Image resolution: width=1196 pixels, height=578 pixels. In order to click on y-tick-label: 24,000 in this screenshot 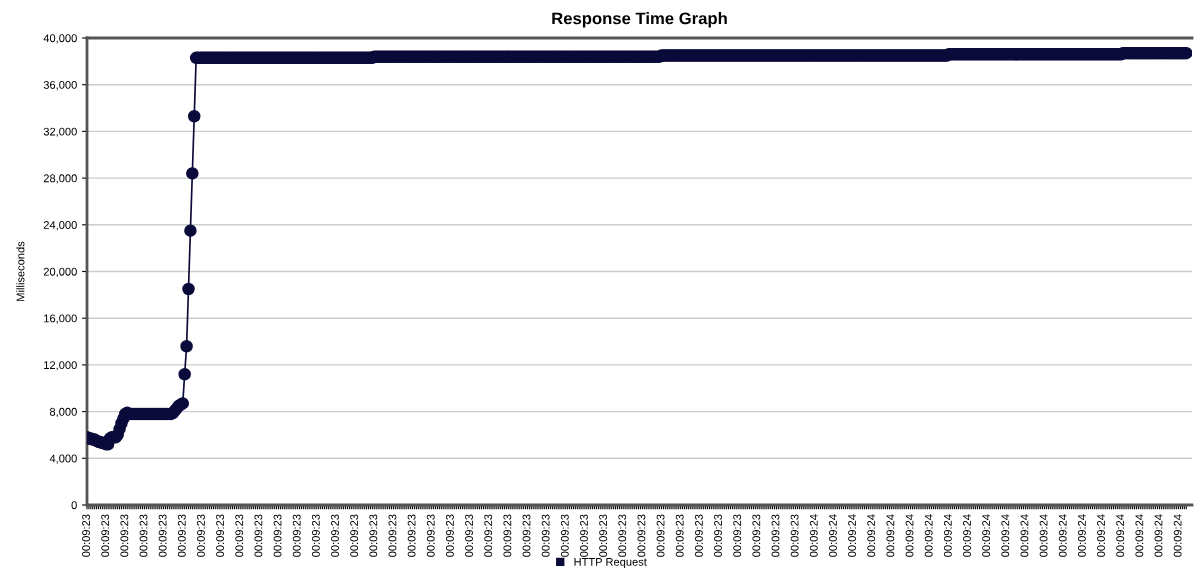, I will do `click(60, 226)`.